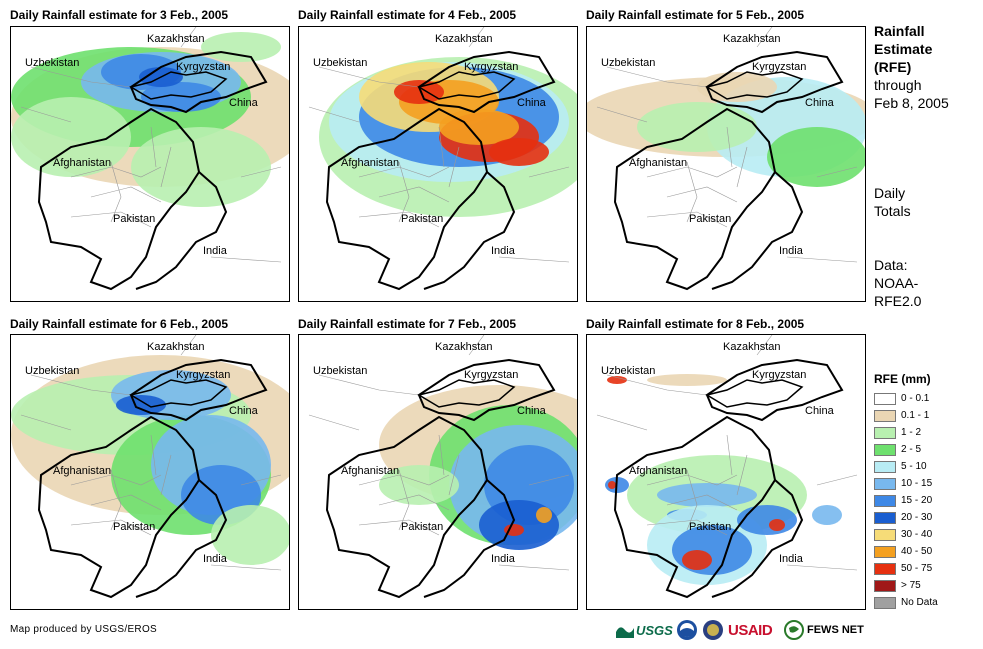  I want to click on panel-title: Daily Rainfall estimate for 4 Feb., 2005, so click(407, 15).